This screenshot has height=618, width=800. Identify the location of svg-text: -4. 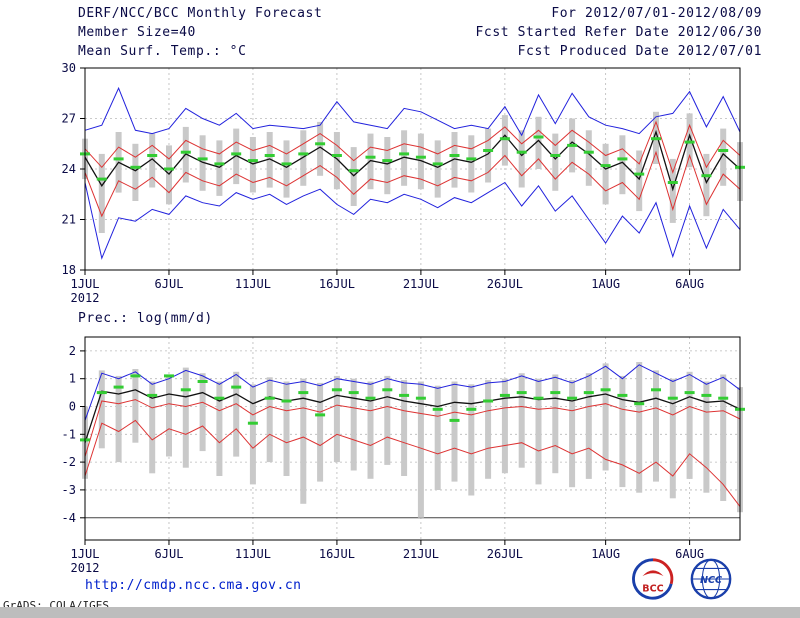
(69, 518).